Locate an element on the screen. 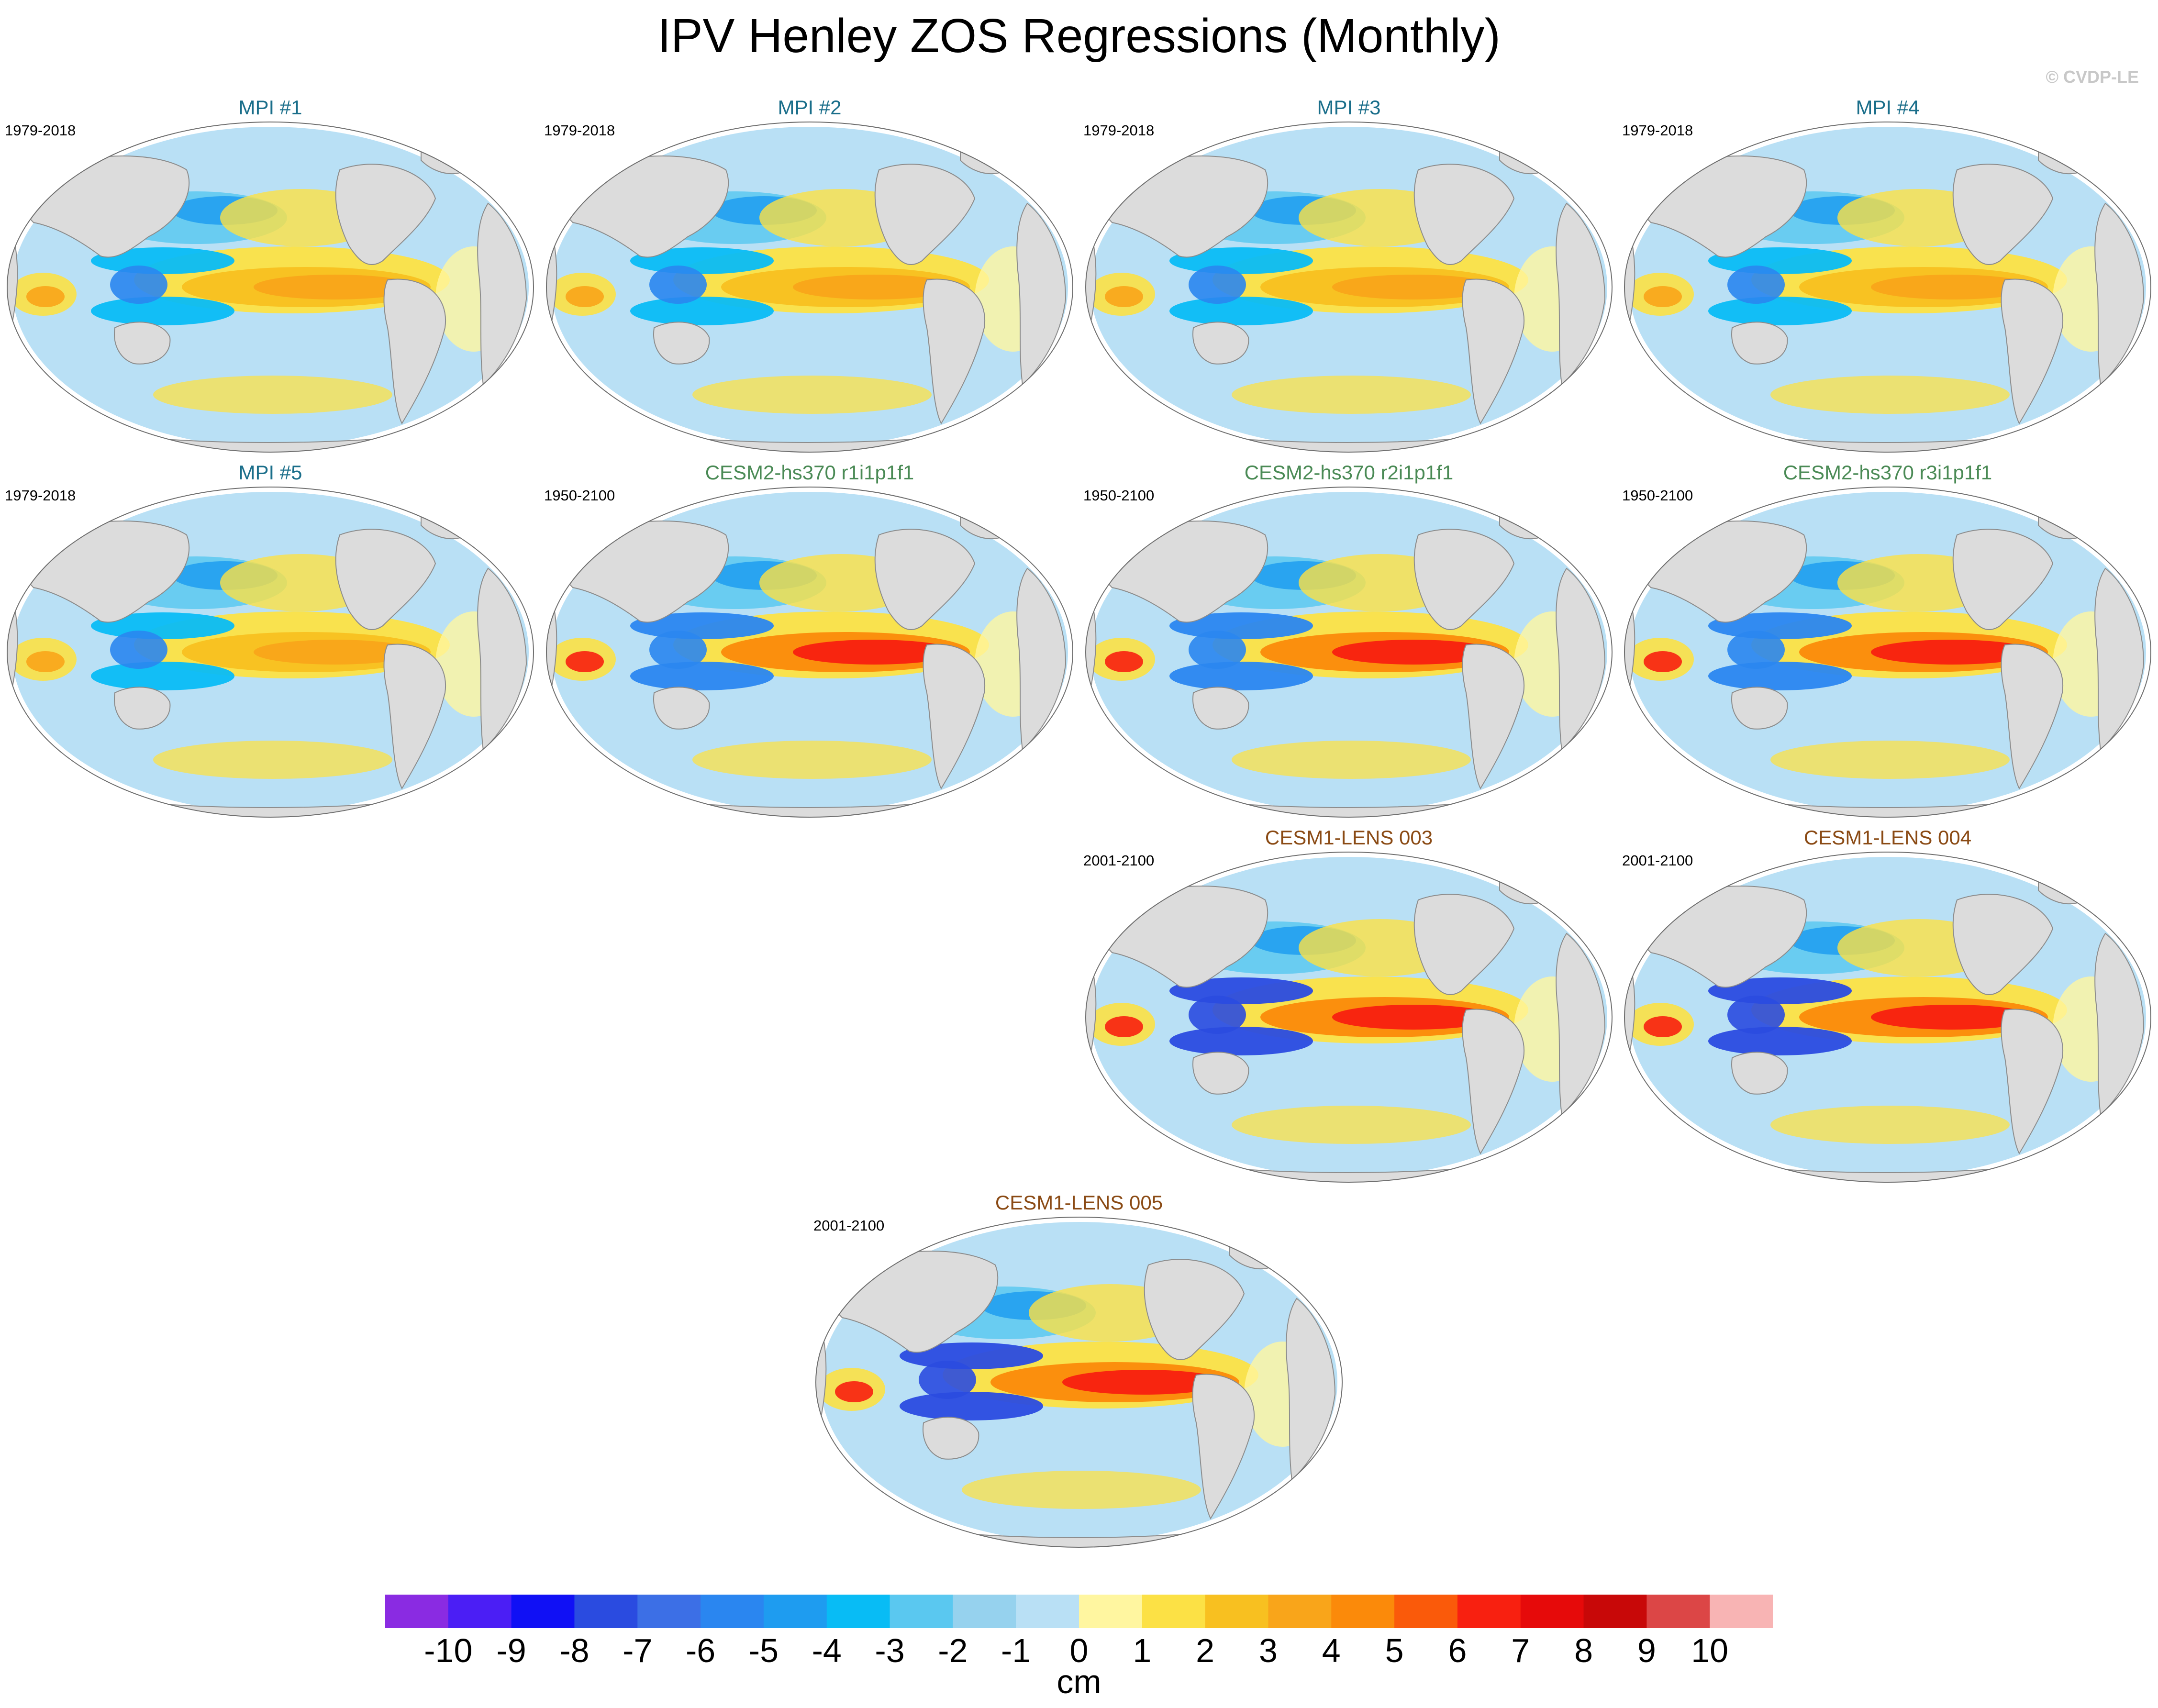  colorbar-tick-label: -5 is located at coordinates (763, 1651).